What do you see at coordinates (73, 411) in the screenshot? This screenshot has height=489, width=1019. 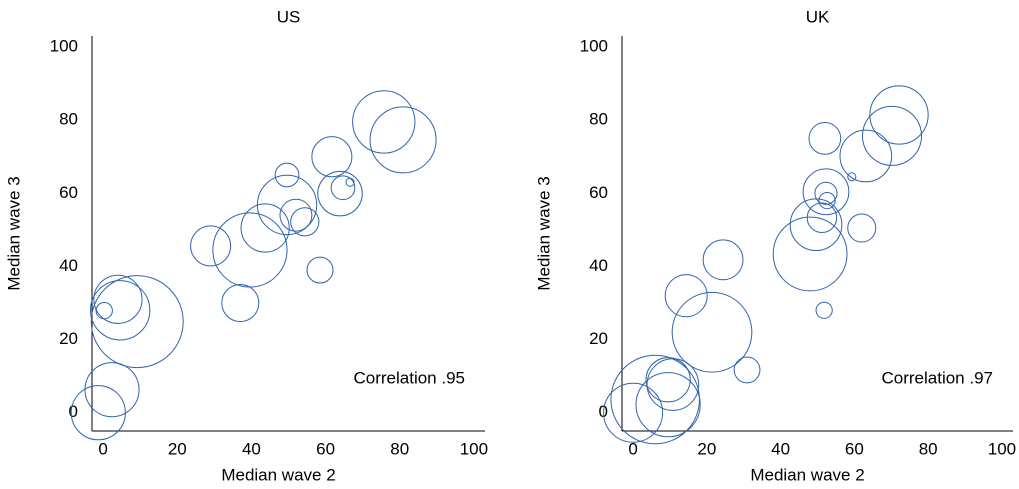 I see `y-tick-label: 0` at bounding box center [73, 411].